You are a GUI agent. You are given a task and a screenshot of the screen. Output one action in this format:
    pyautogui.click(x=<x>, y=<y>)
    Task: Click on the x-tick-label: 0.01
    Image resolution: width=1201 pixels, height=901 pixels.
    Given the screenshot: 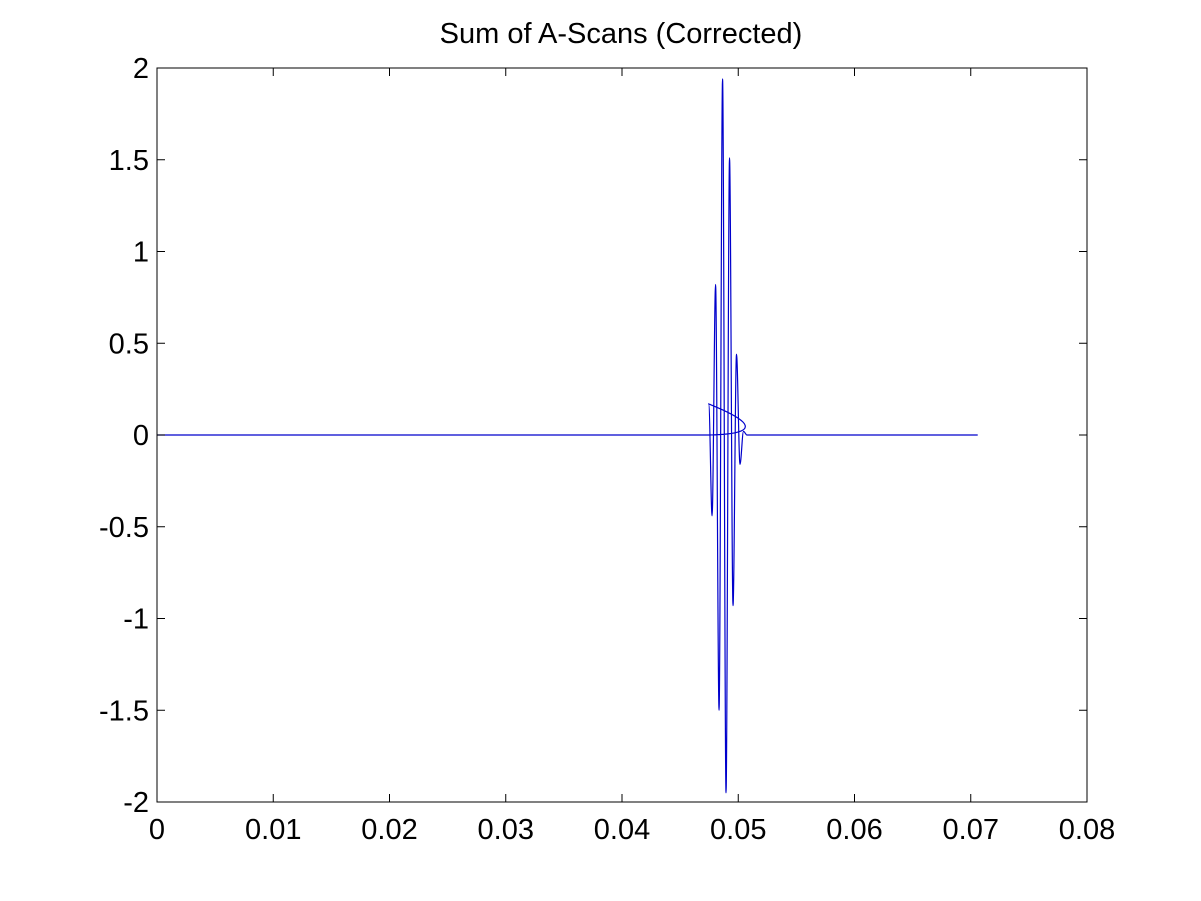 What is the action you would take?
    pyautogui.click(x=273, y=830)
    